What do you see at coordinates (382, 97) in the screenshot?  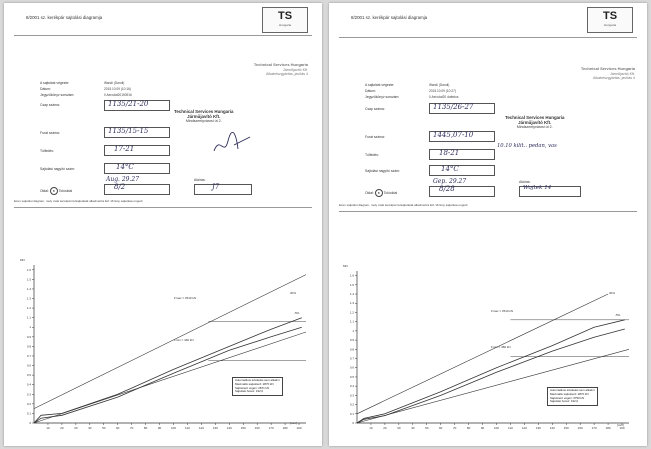 I see `field-label: Jegyzőkönyv sorszám:` at bounding box center [382, 97].